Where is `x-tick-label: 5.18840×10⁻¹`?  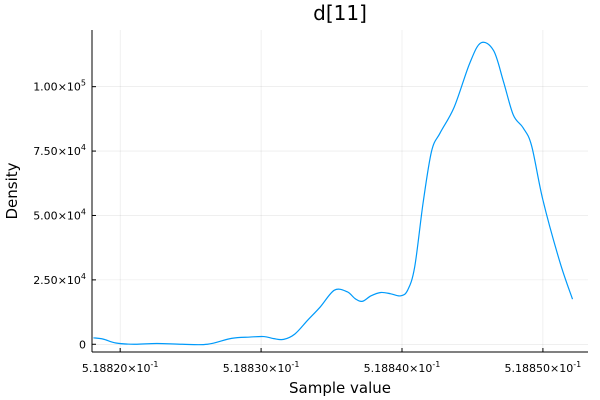 x-tick-label: 5.18840×10⁻¹ is located at coordinates (402, 367).